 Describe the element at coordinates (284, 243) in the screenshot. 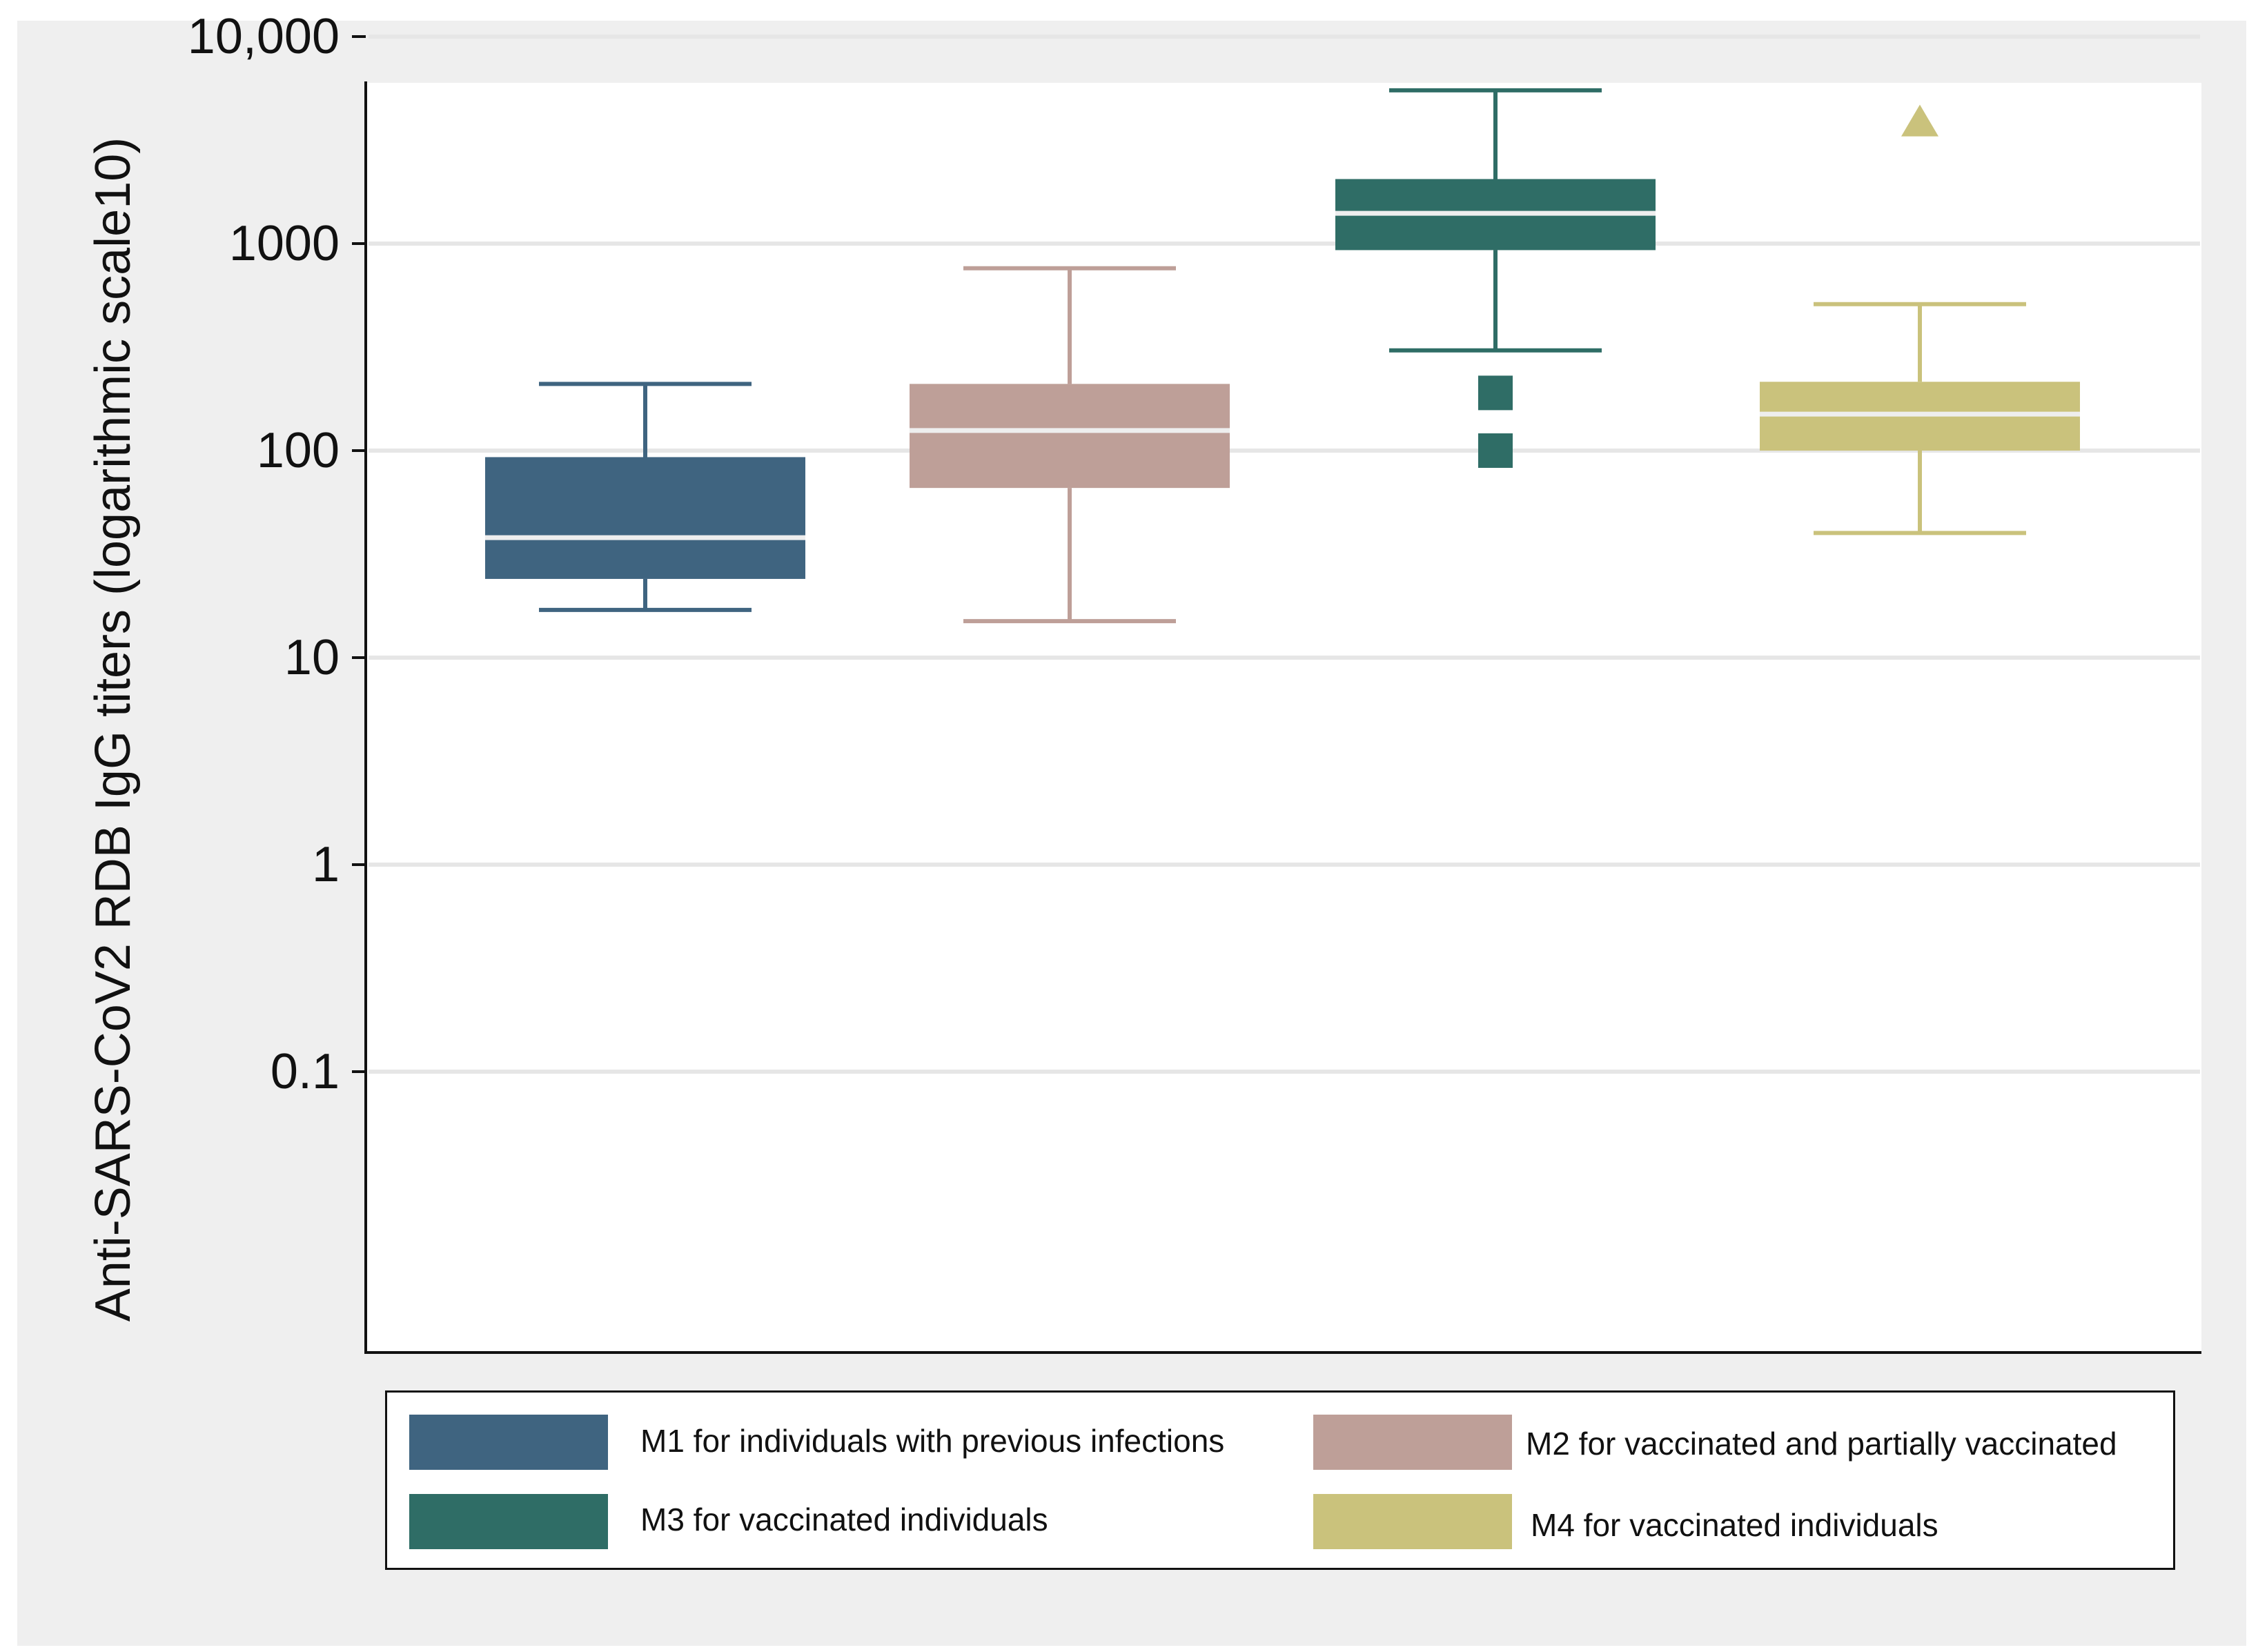

I see `y-tick-label-4: 1000` at that location.